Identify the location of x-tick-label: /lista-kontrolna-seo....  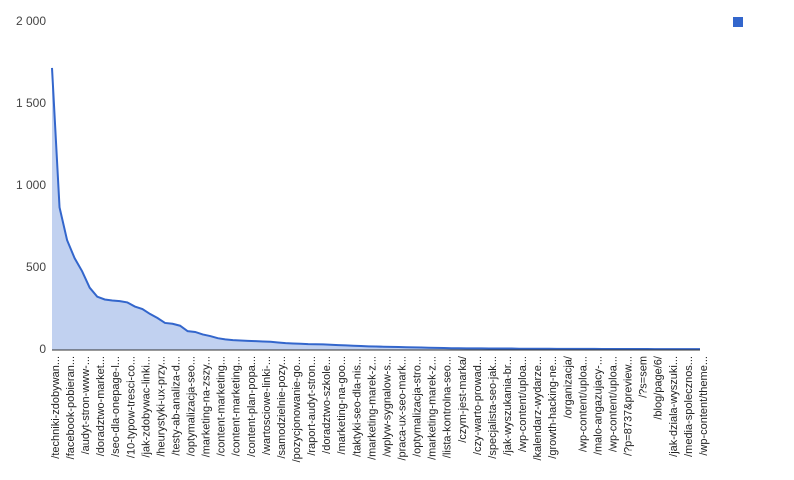
(448, 407).